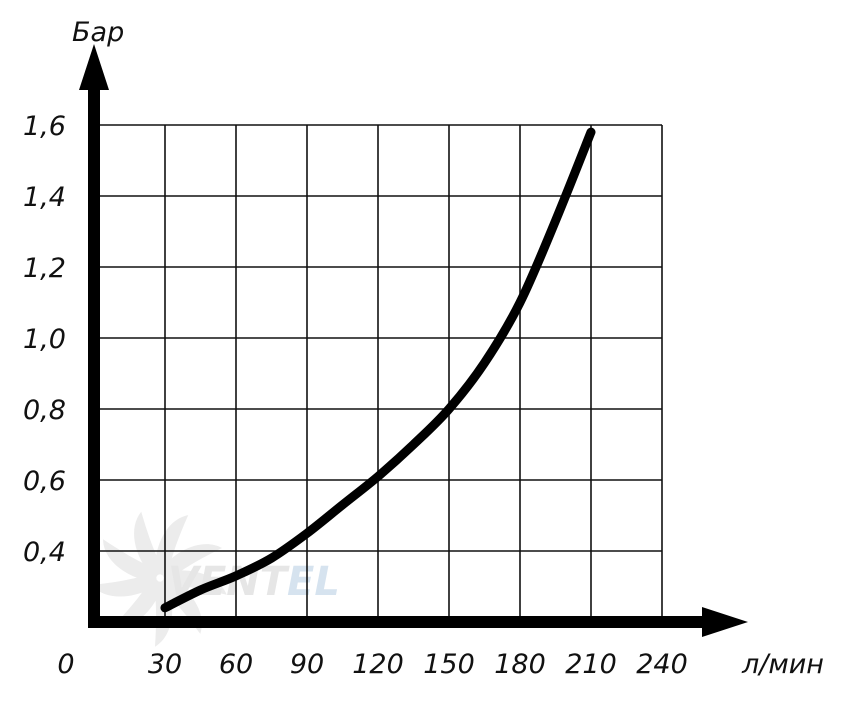 Image resolution: width=855 pixels, height=707 pixels. Describe the element at coordinates (725, 622) in the screenshot. I see `x-axis-arrow-icon` at that location.